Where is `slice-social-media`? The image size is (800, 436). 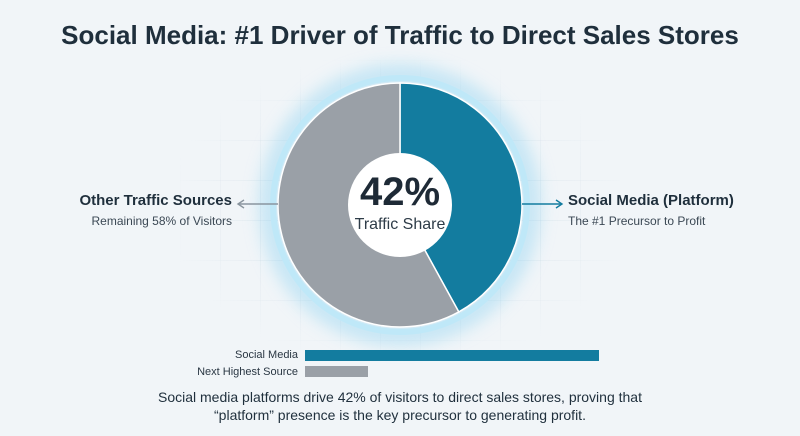
slice-social-media is located at coordinates (461, 197).